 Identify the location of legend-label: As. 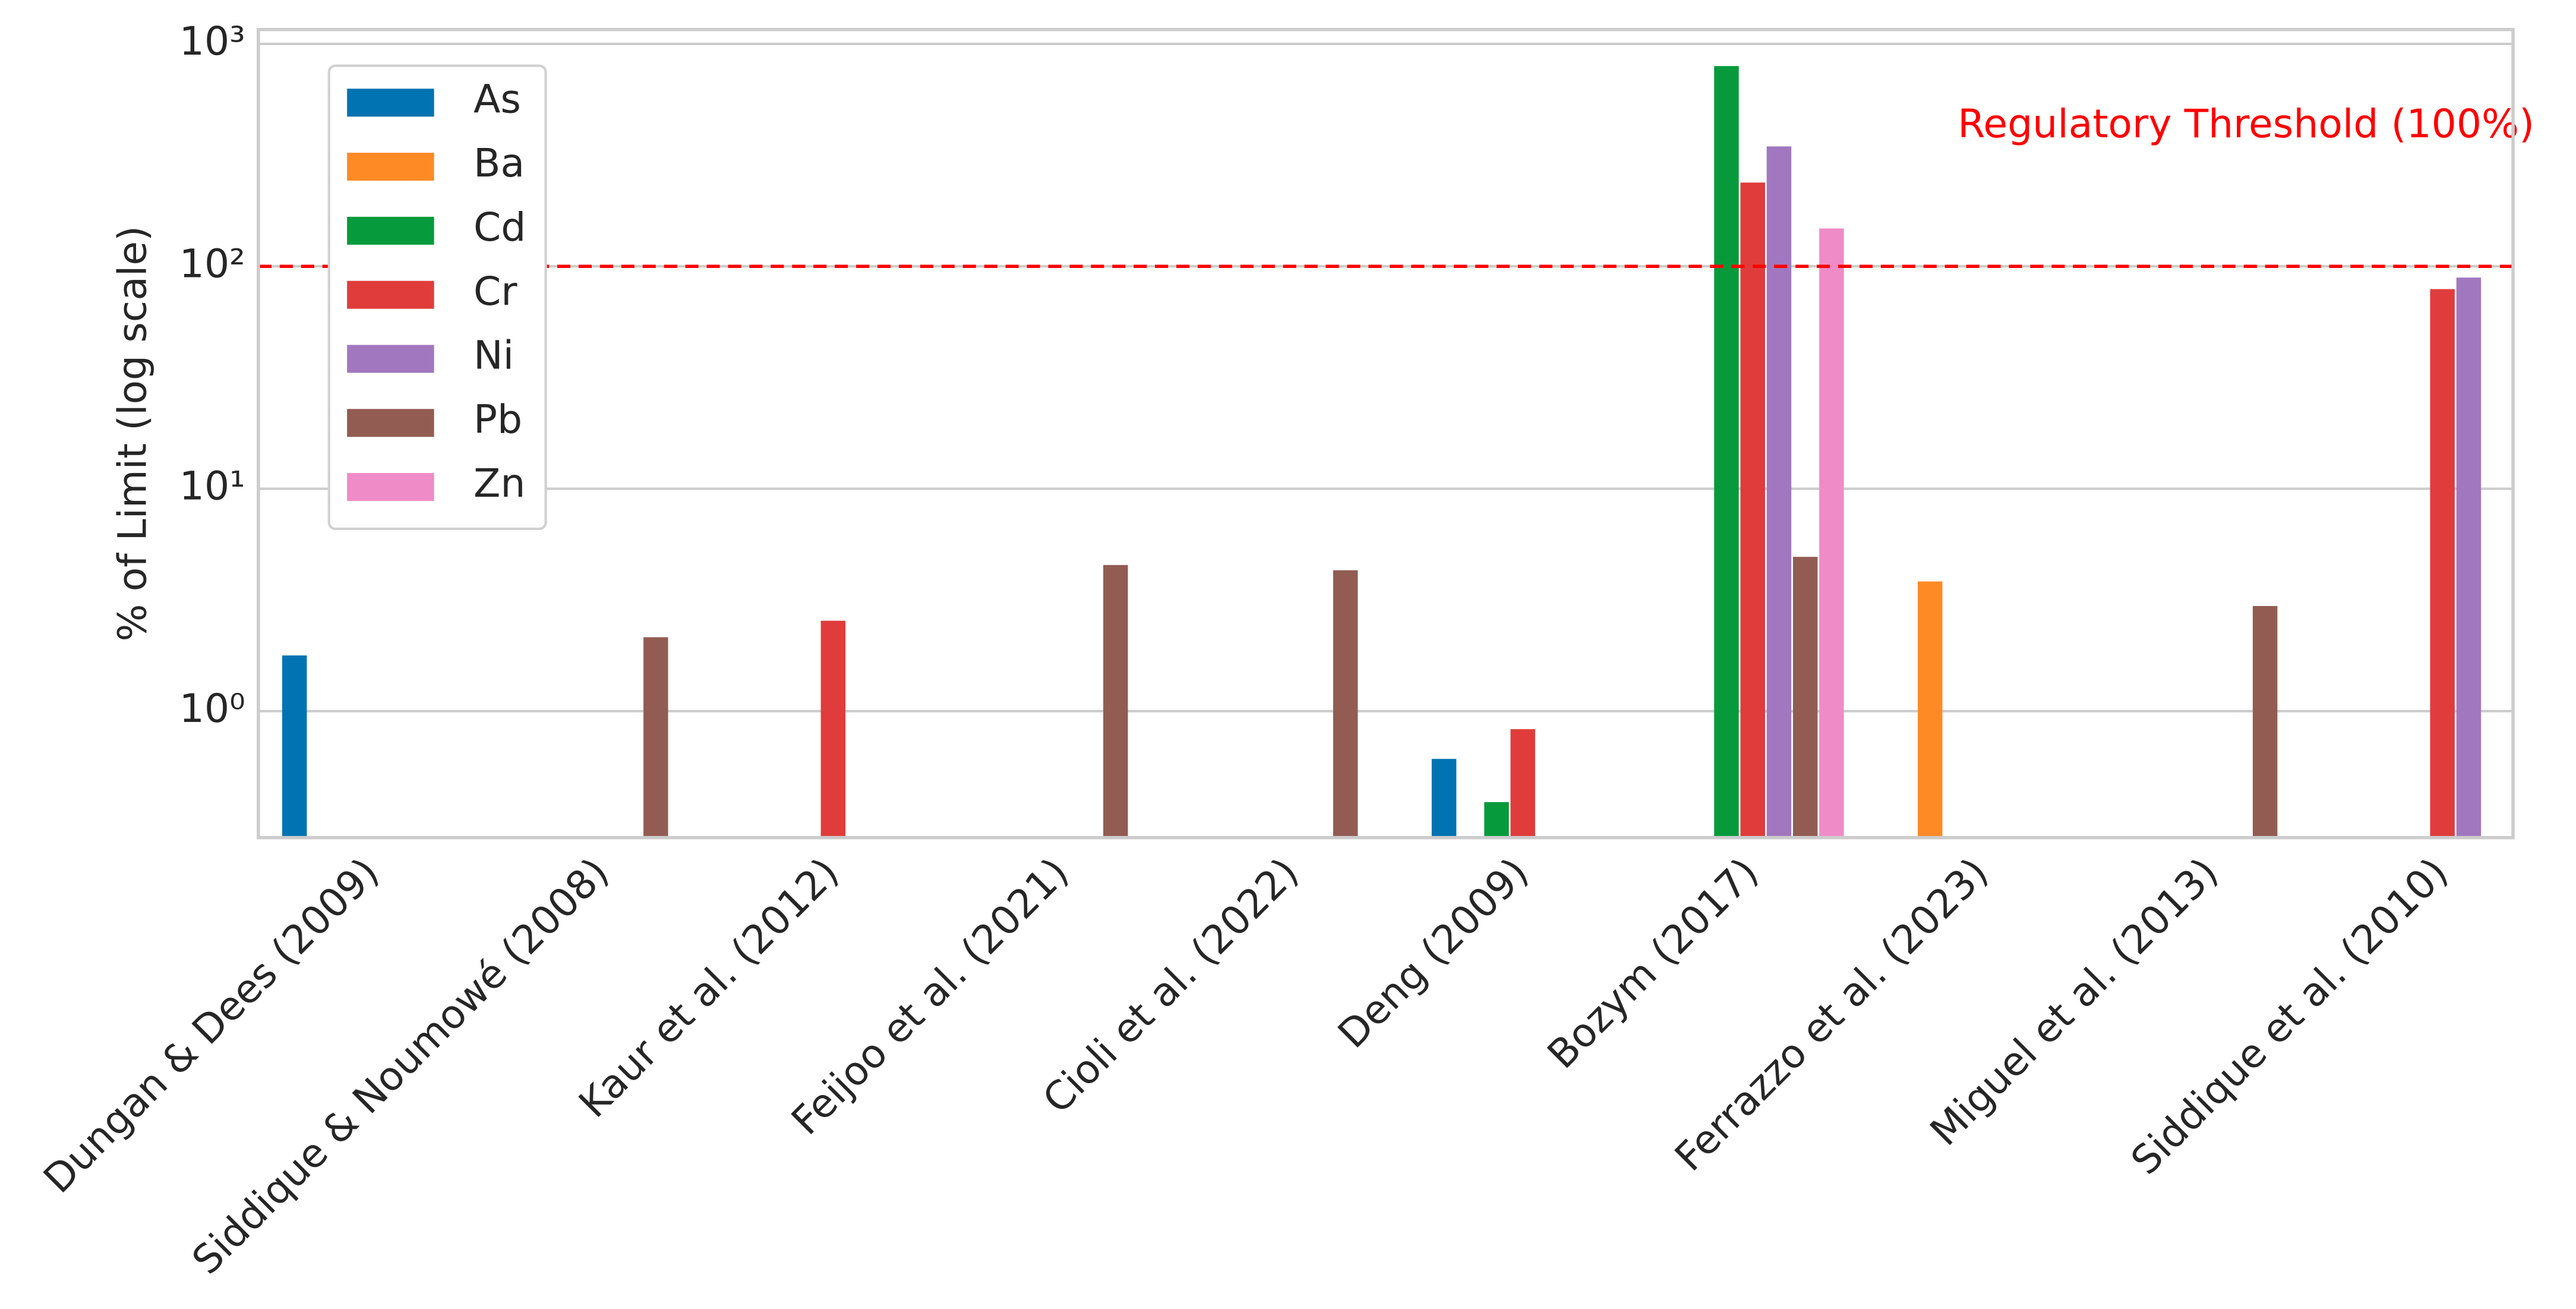
(497, 98).